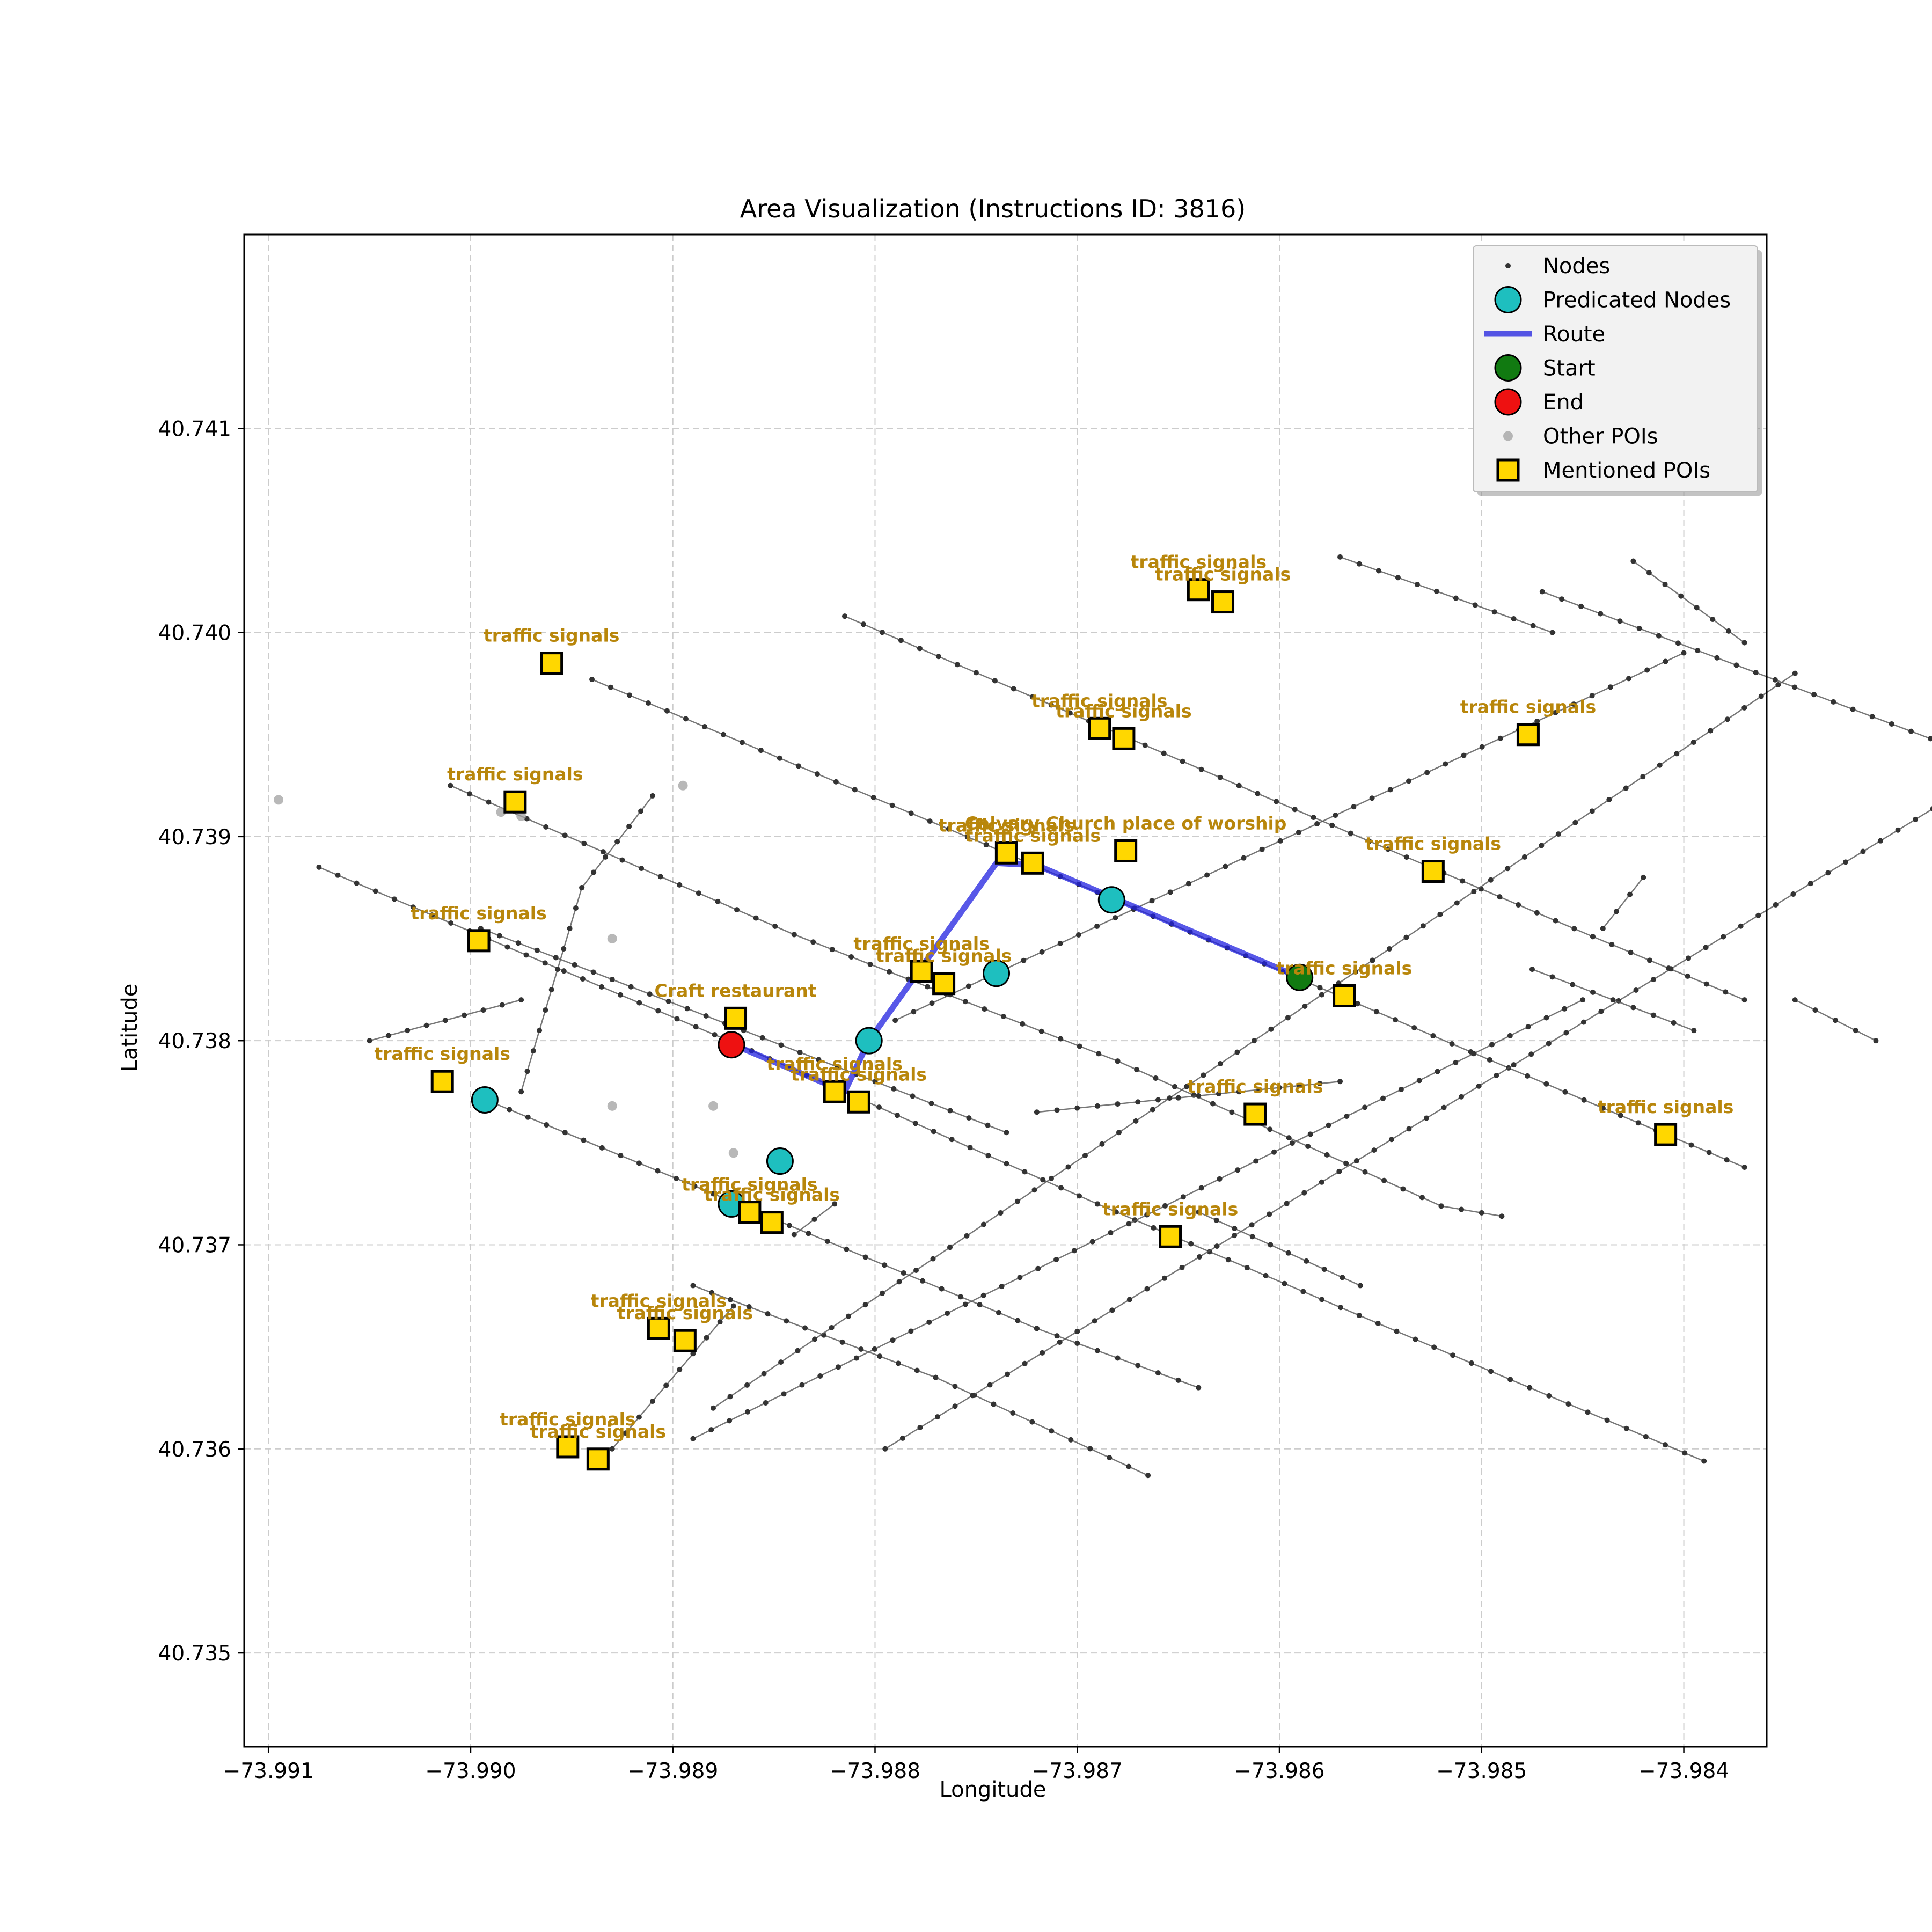 The width and height of the screenshot is (1932, 1932). Describe the element at coordinates (194, 1041) in the screenshot. I see `y-tick-label: 40.738` at that location.